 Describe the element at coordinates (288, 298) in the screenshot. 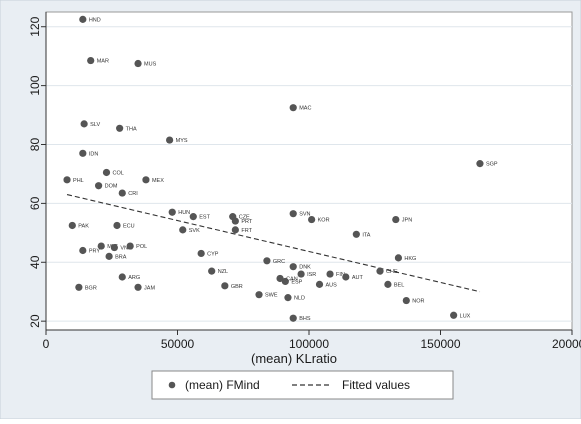

I see `data-point-nld` at that location.